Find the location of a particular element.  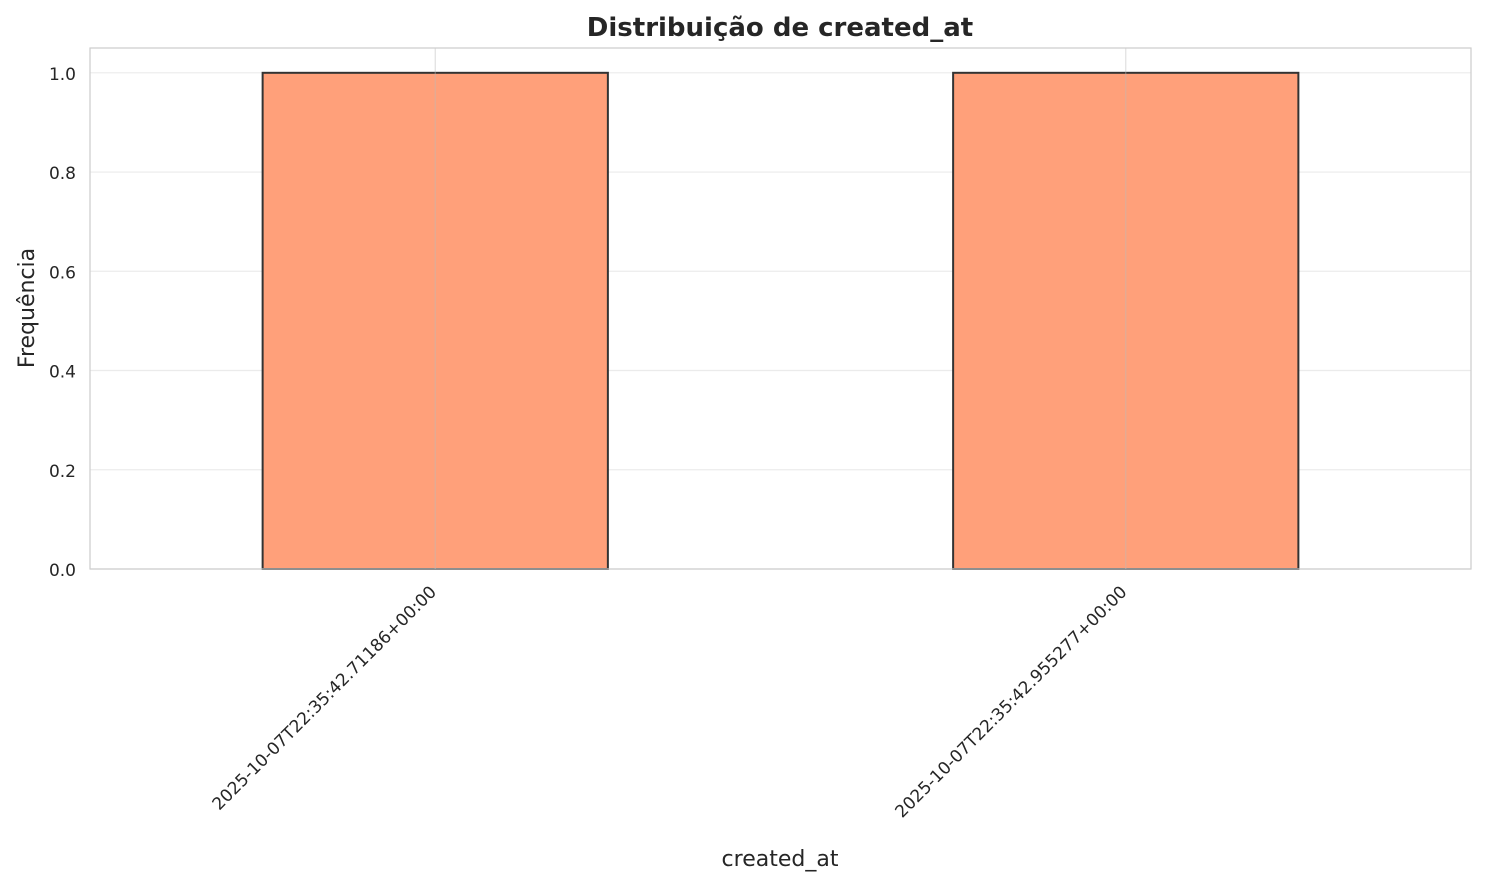

y-axis-label: Frequência is located at coordinates (27, 308).